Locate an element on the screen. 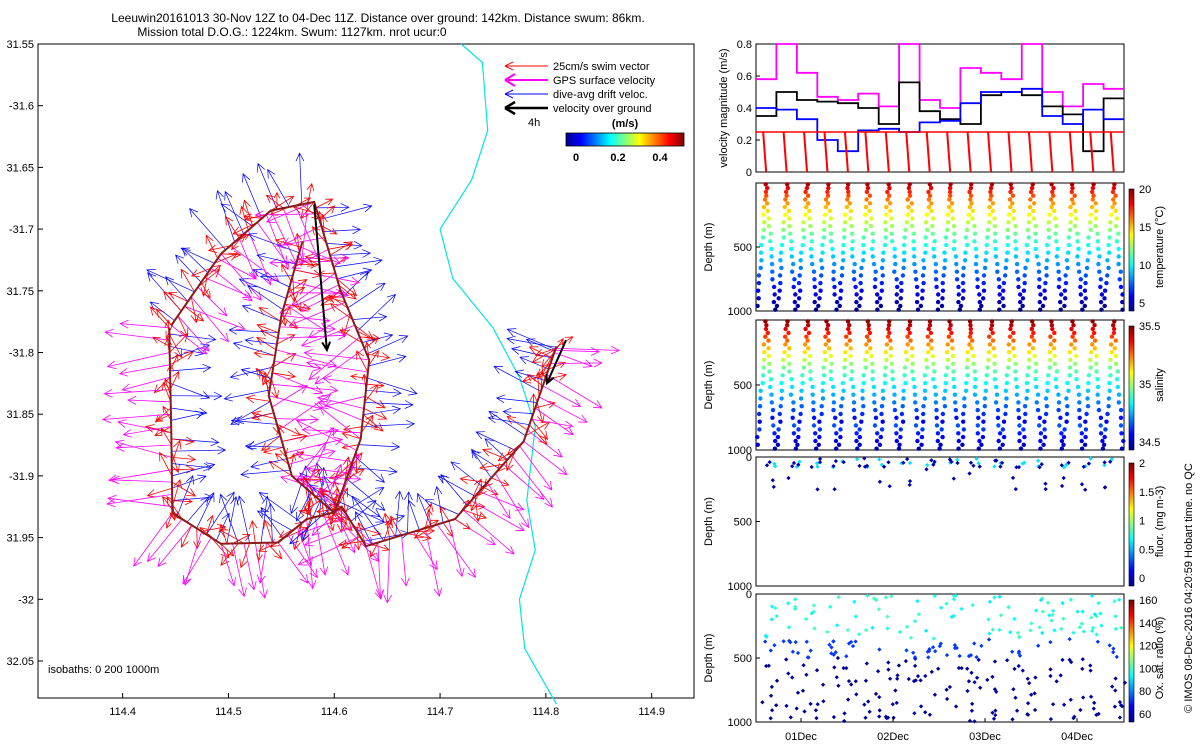 The height and width of the screenshot is (750, 1200). velocity-ytick-label: 0 is located at coordinates (749, 173).